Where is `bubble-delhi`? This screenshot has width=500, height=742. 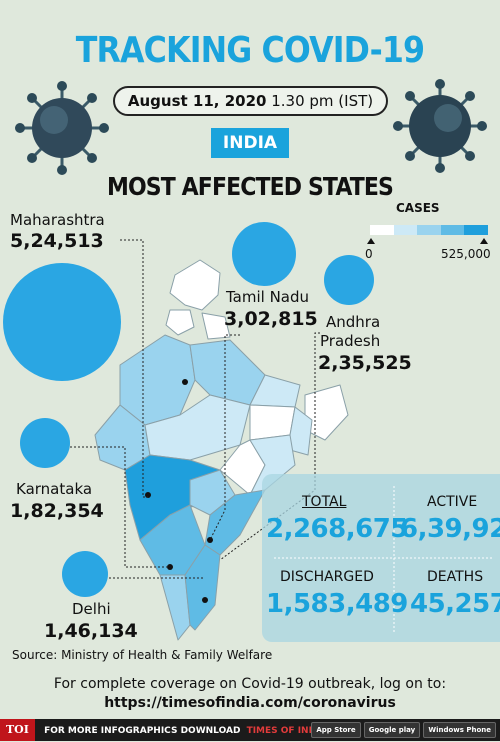 bubble-delhi is located at coordinates (85, 574).